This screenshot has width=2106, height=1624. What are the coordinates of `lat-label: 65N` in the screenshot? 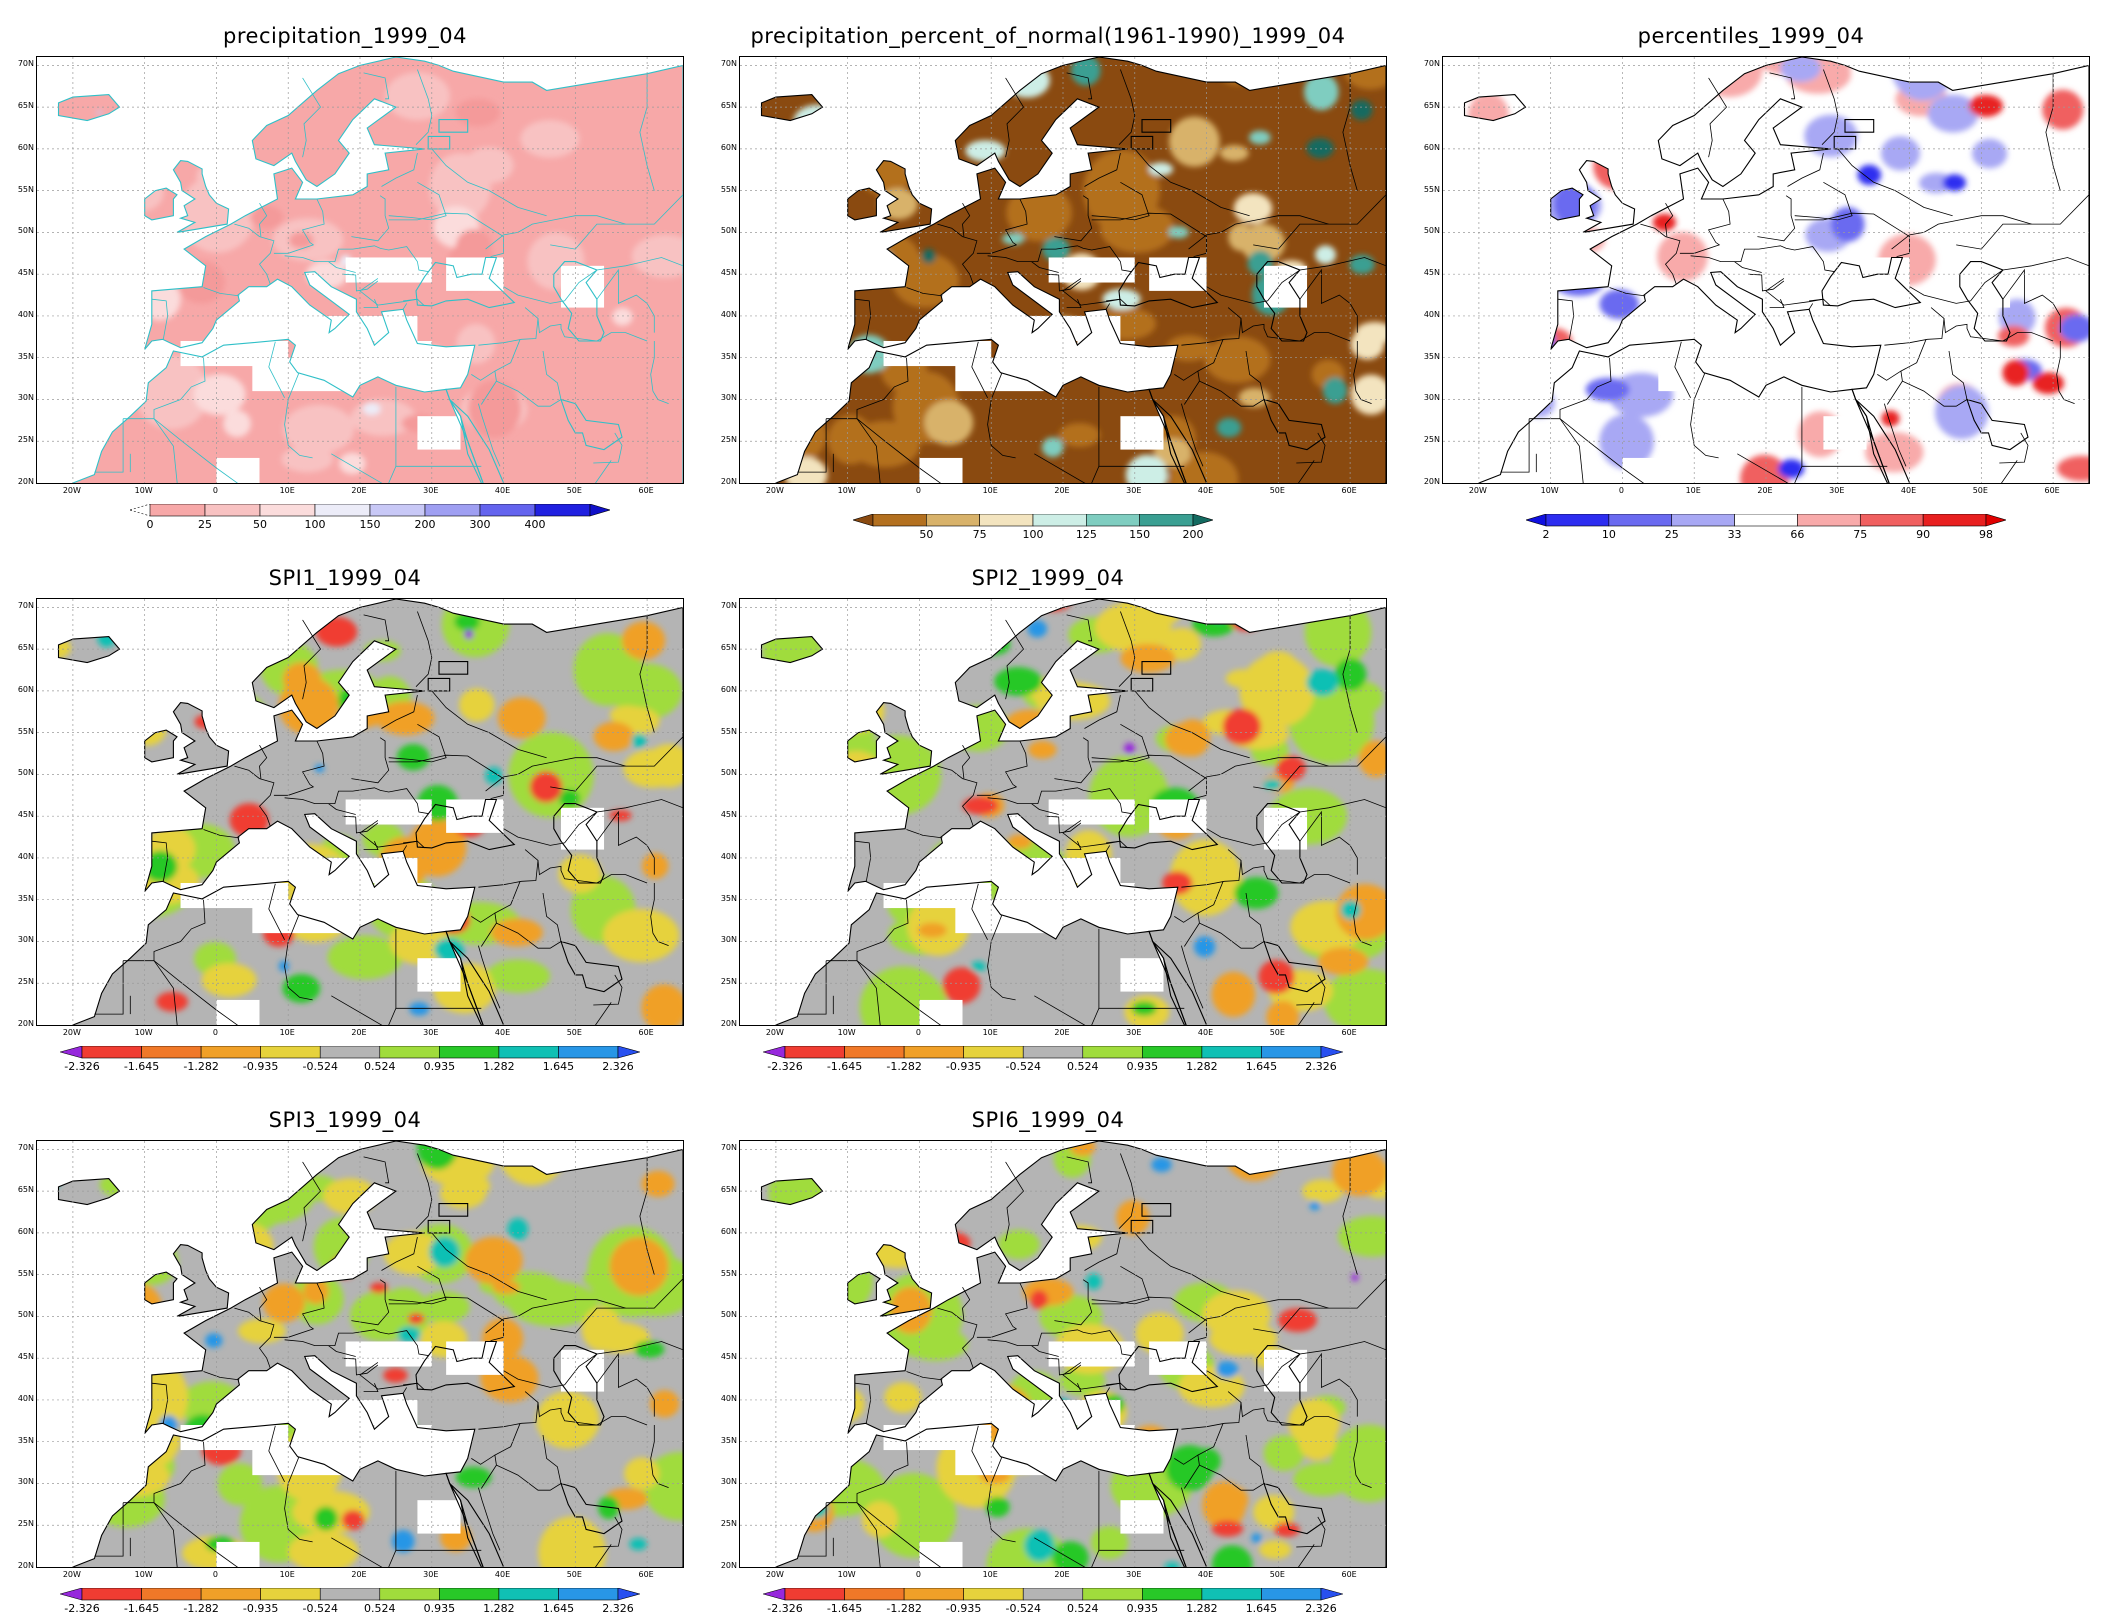 It's located at (25, 648).